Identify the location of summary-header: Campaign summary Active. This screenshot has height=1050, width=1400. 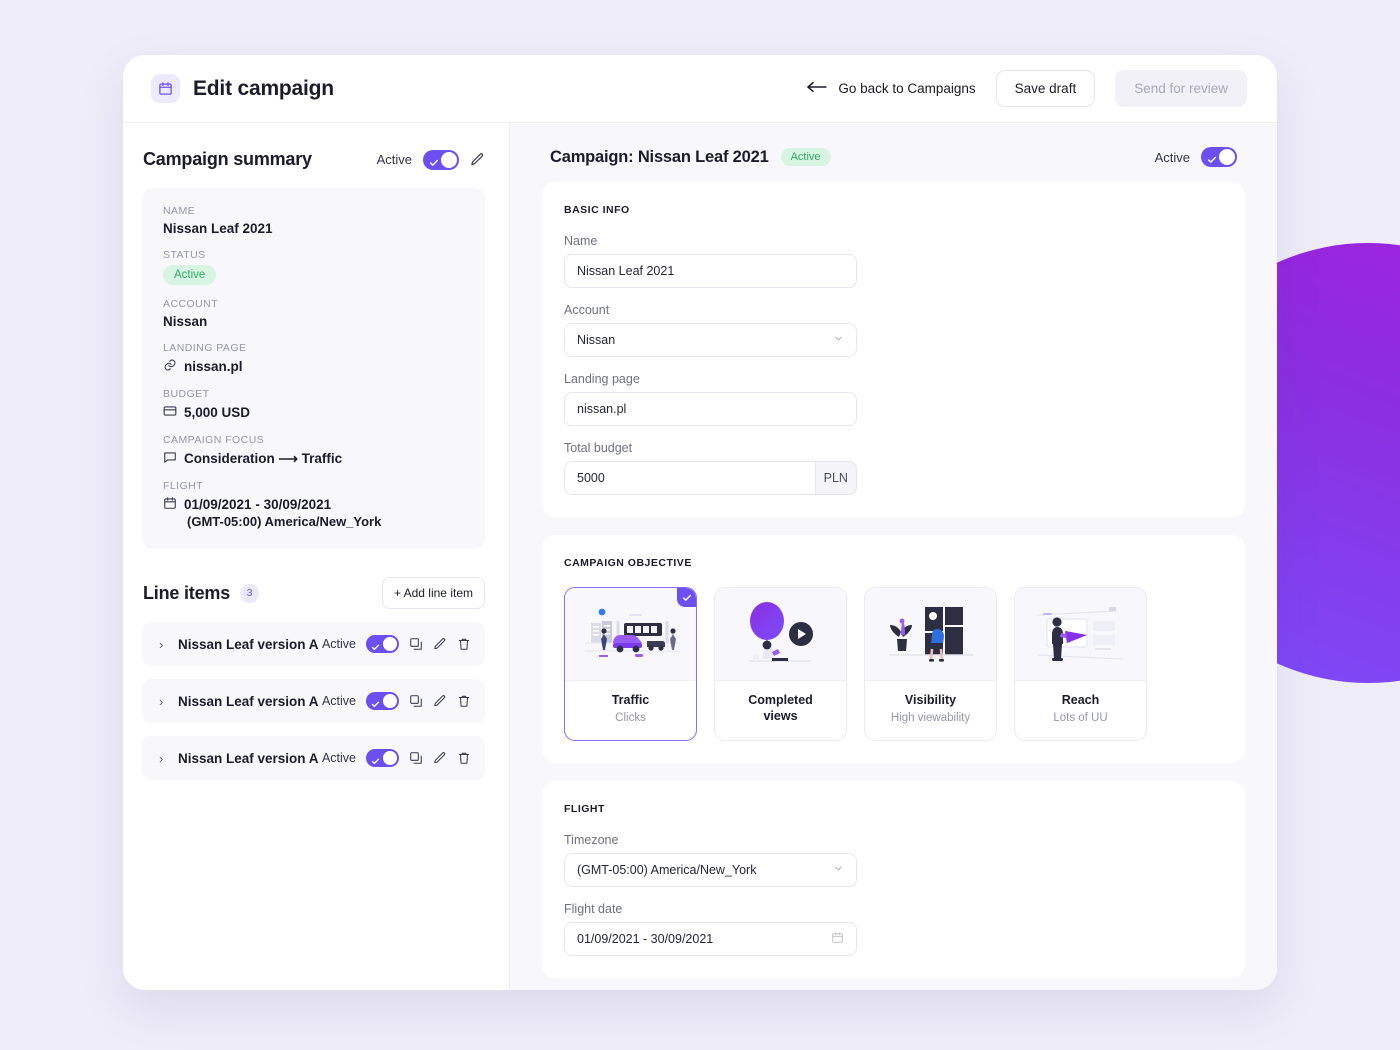
(313, 159).